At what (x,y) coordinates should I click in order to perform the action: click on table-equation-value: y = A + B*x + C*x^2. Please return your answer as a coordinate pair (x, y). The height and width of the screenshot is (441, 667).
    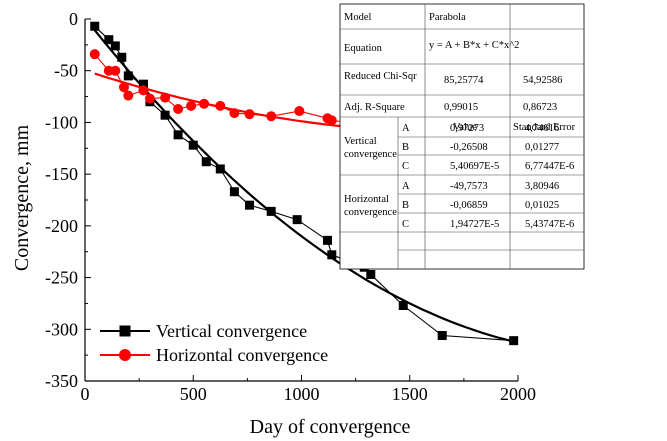
    Looking at the image, I should click on (474, 45).